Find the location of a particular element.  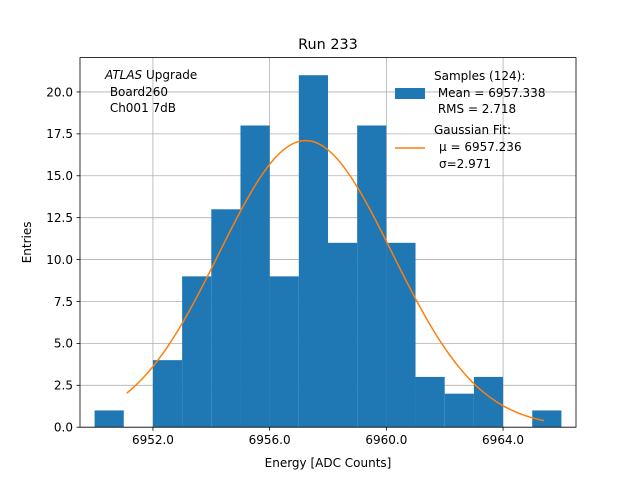

y-tick-label: 10.0 is located at coordinates (59, 260).